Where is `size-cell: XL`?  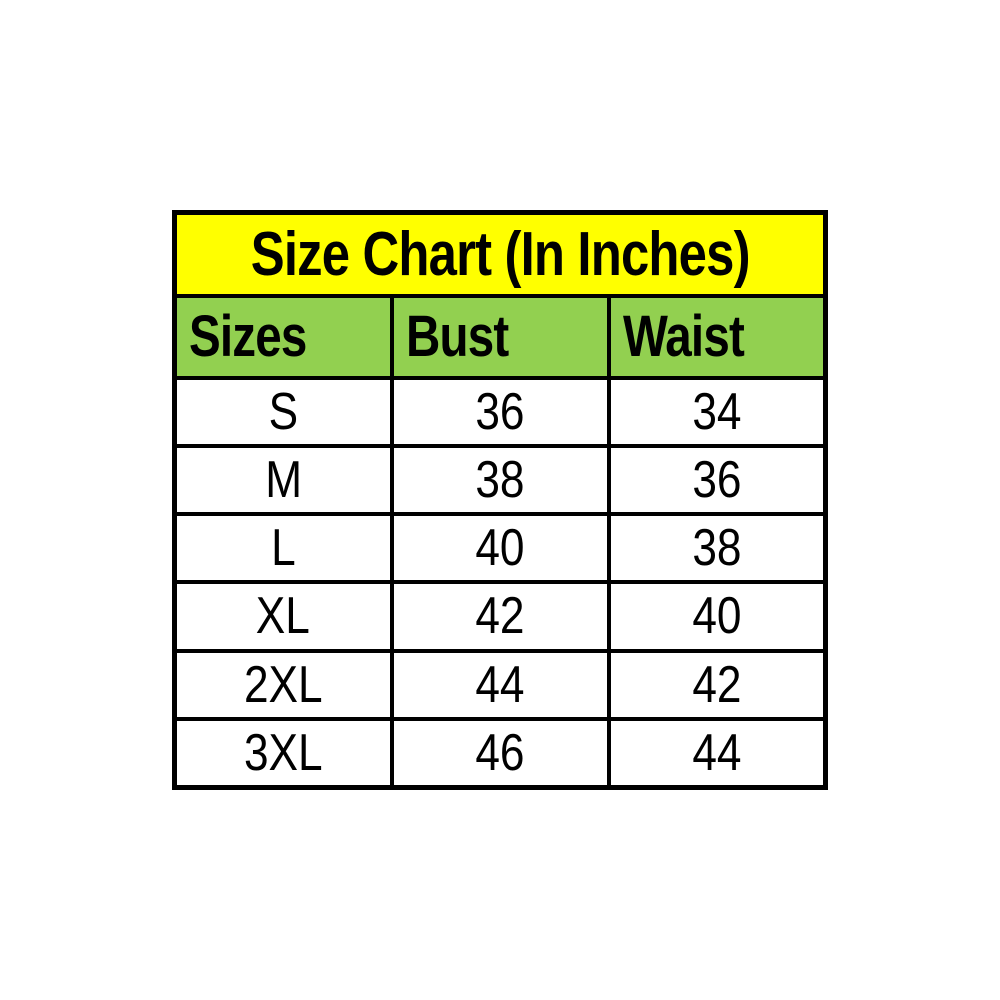
size-cell: XL is located at coordinates (283, 616).